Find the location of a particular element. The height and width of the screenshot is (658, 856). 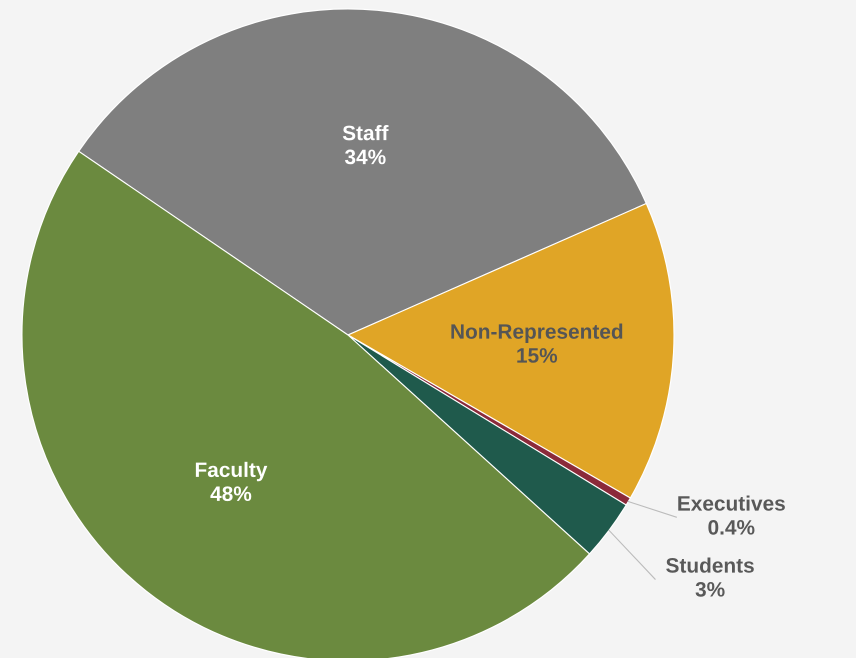

data-label: 3% is located at coordinates (710, 589).